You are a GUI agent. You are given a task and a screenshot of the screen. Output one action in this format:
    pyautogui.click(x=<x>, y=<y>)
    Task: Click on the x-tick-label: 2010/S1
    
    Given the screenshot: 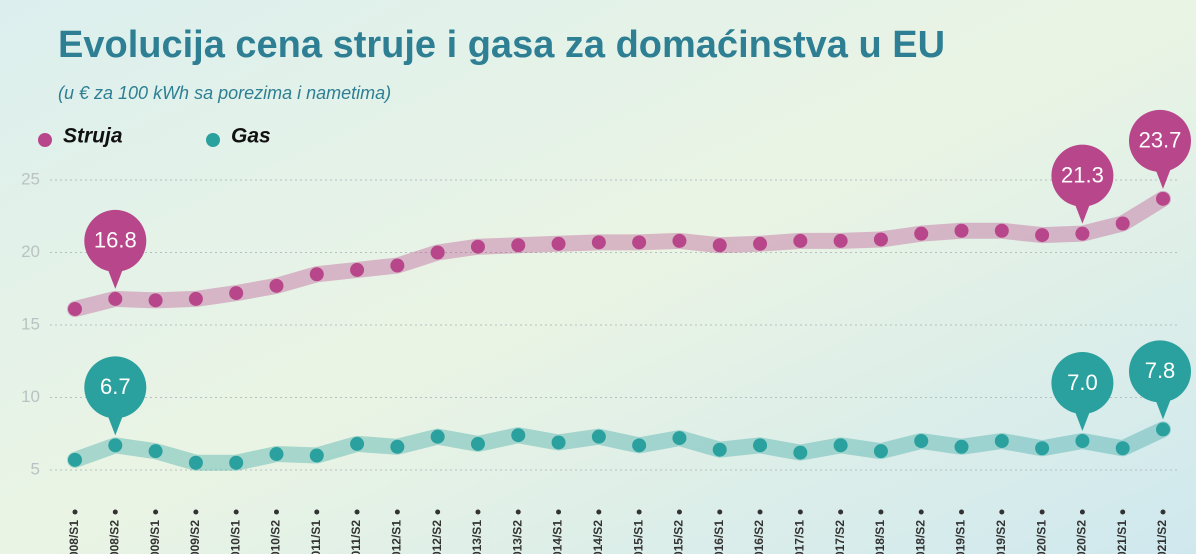 What is the action you would take?
    pyautogui.click(x=235, y=537)
    